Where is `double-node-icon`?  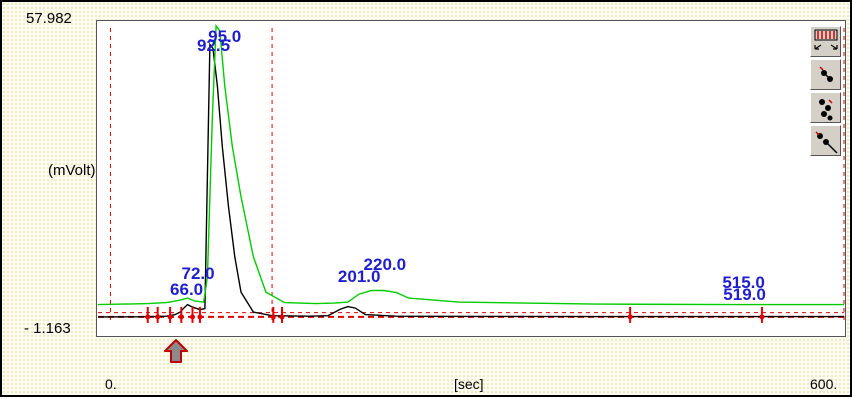 double-node-icon is located at coordinates (826, 110).